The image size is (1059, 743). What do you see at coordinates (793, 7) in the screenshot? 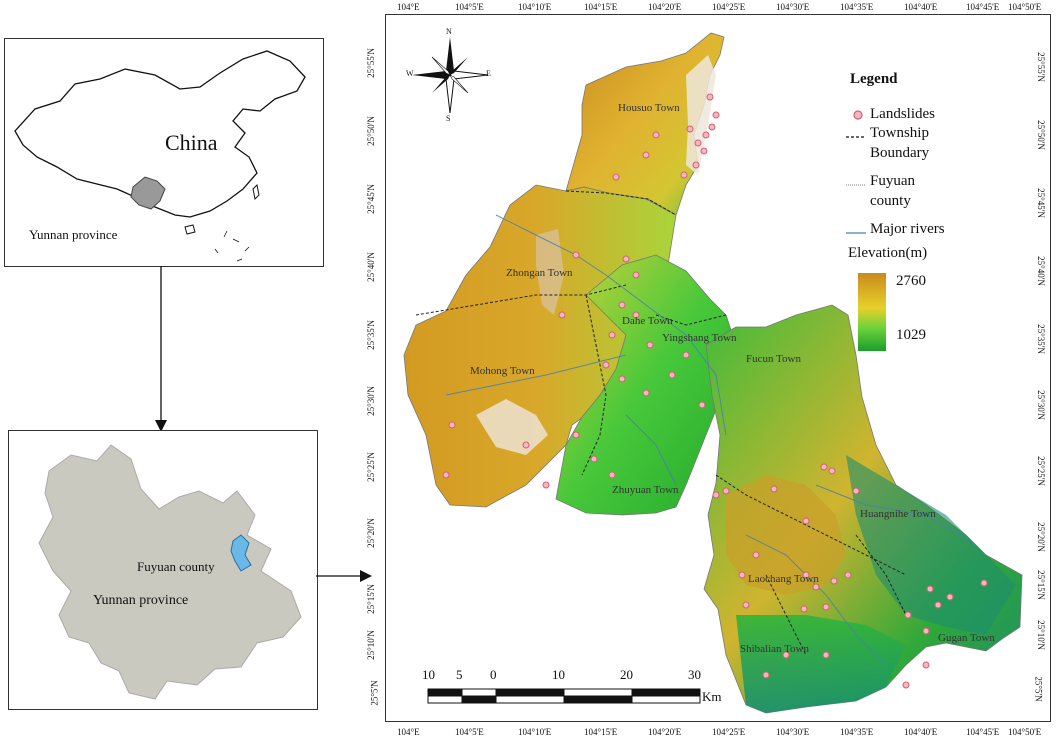
I see `top-tick-label: 104°30'E` at bounding box center [793, 7].